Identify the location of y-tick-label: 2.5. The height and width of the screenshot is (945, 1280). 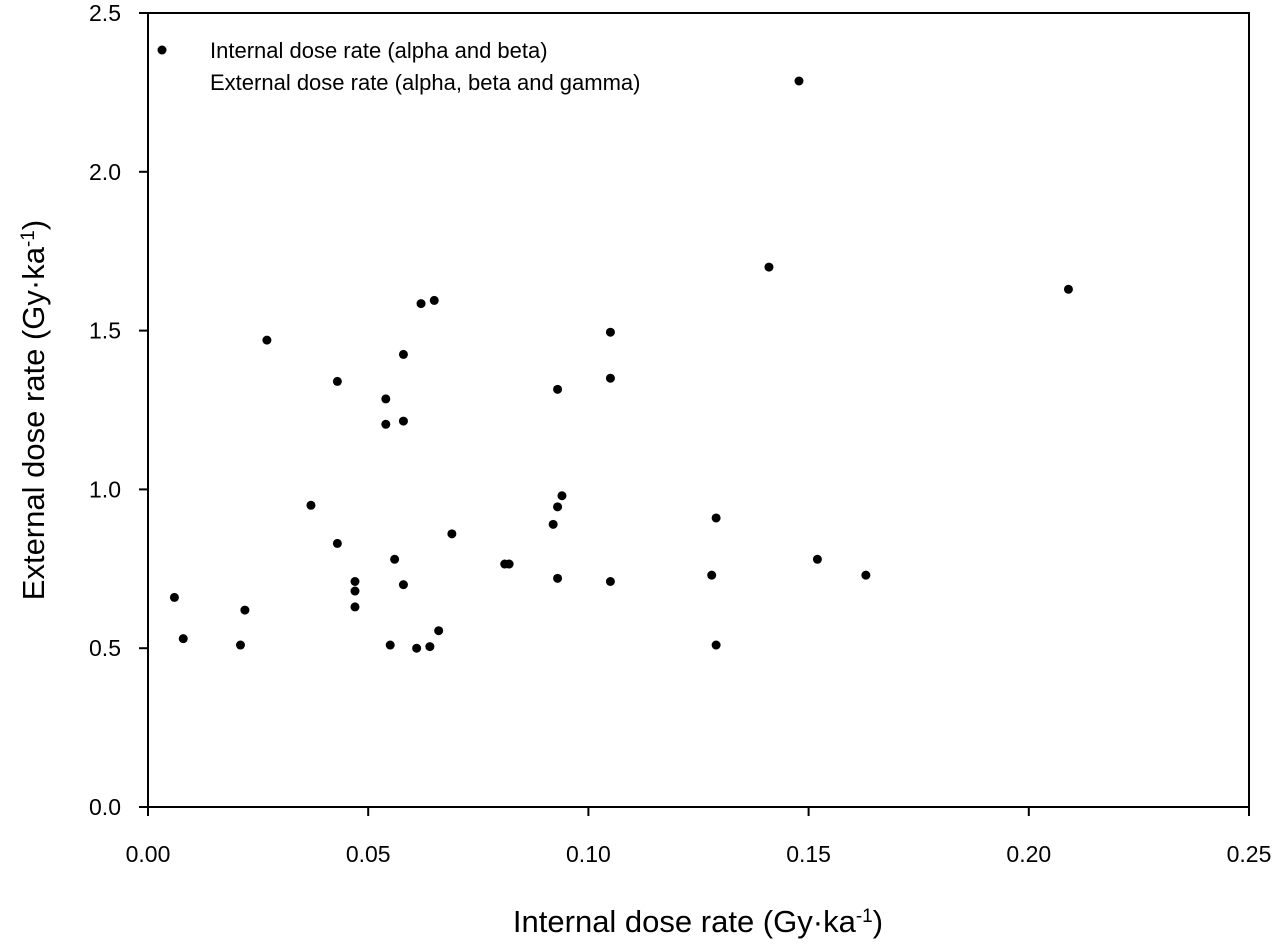
(105, 13).